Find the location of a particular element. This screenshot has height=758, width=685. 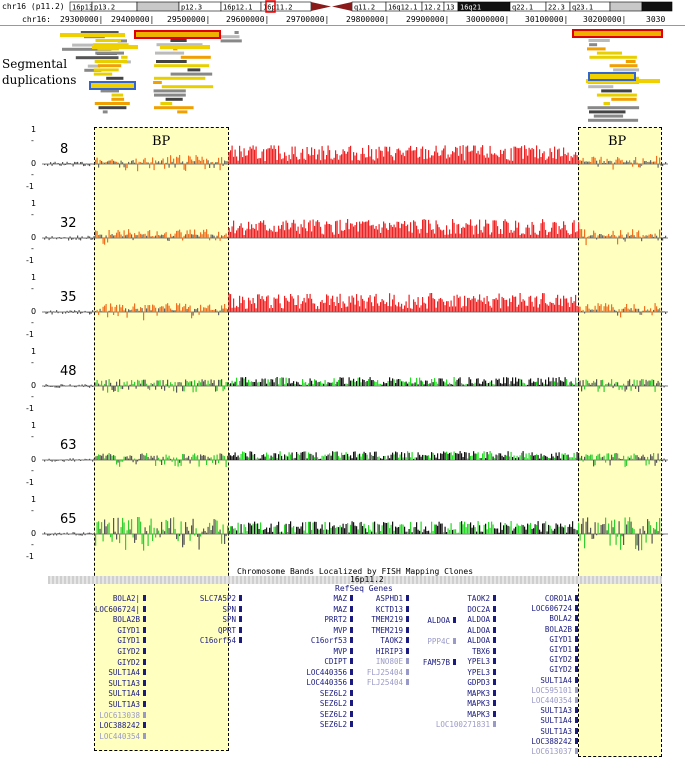

gene-label: MAPK3 is located at coordinates (478, 693).